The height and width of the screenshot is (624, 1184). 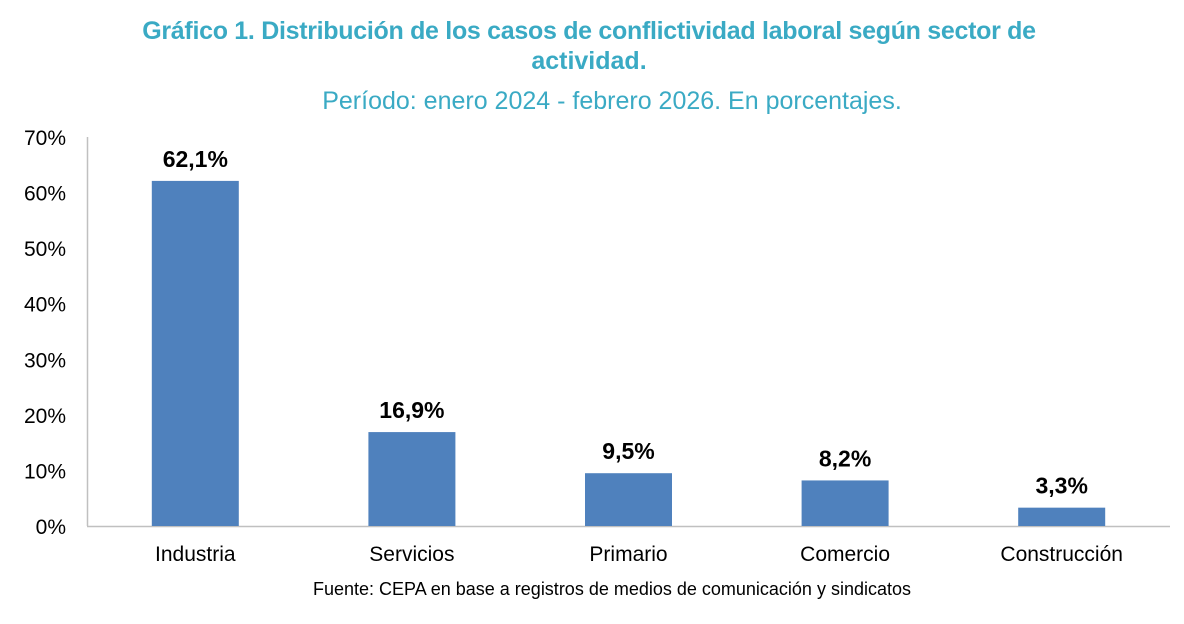 What do you see at coordinates (628, 554) in the screenshot?
I see `x-category-label: Primario` at bounding box center [628, 554].